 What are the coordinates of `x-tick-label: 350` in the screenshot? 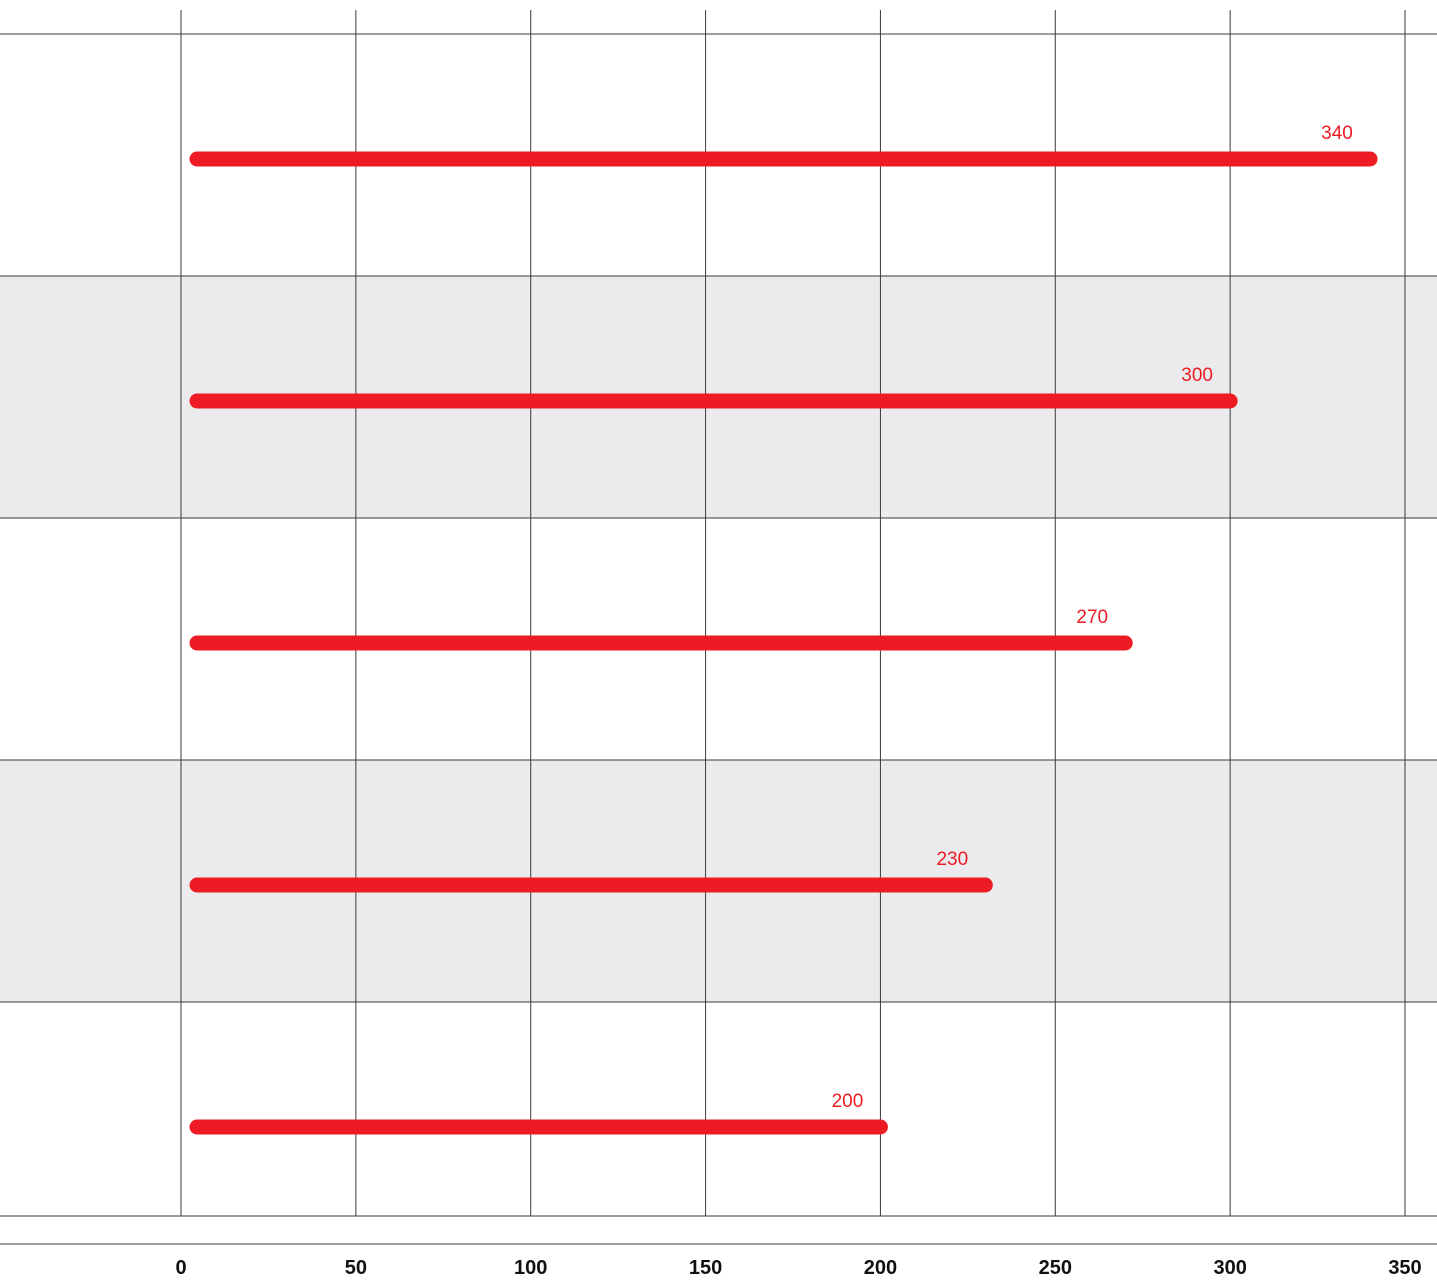 It's located at (1404, 1268).